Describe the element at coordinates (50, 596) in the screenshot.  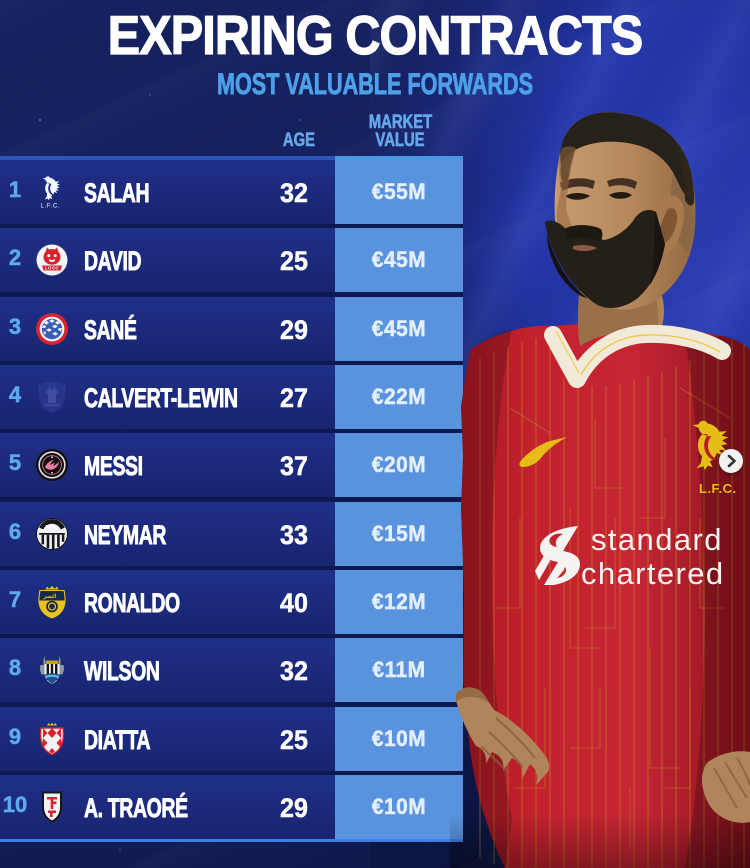
I see `svg-text: النصر` at that location.